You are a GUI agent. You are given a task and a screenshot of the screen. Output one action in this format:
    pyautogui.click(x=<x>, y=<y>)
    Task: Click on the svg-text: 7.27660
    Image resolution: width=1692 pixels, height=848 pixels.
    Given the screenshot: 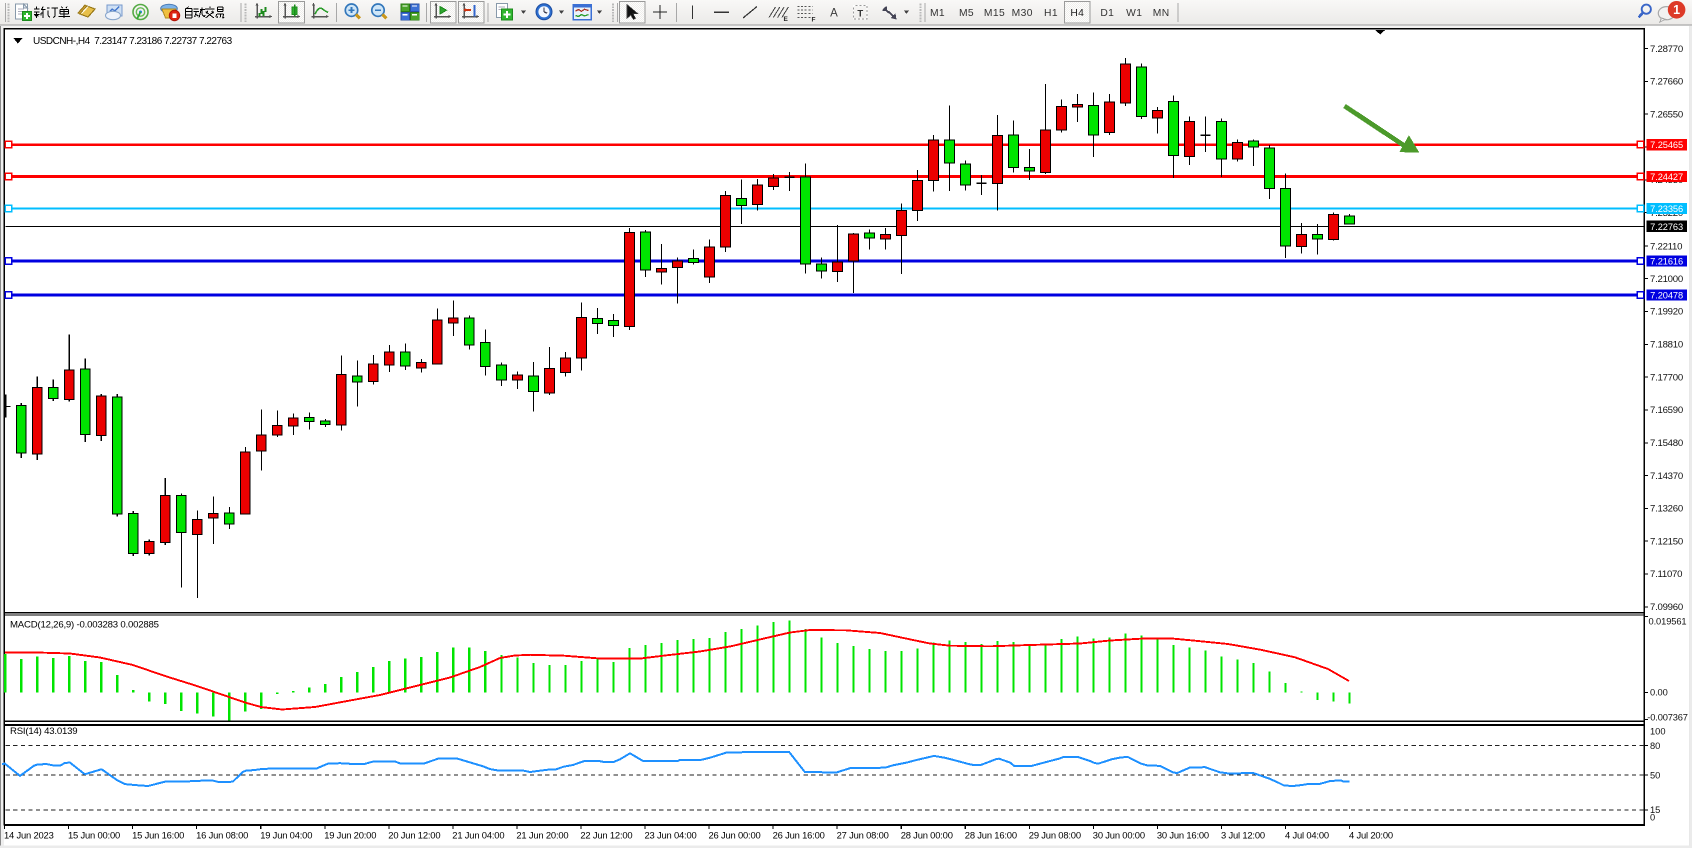 What is the action you would take?
    pyautogui.click(x=1666, y=82)
    